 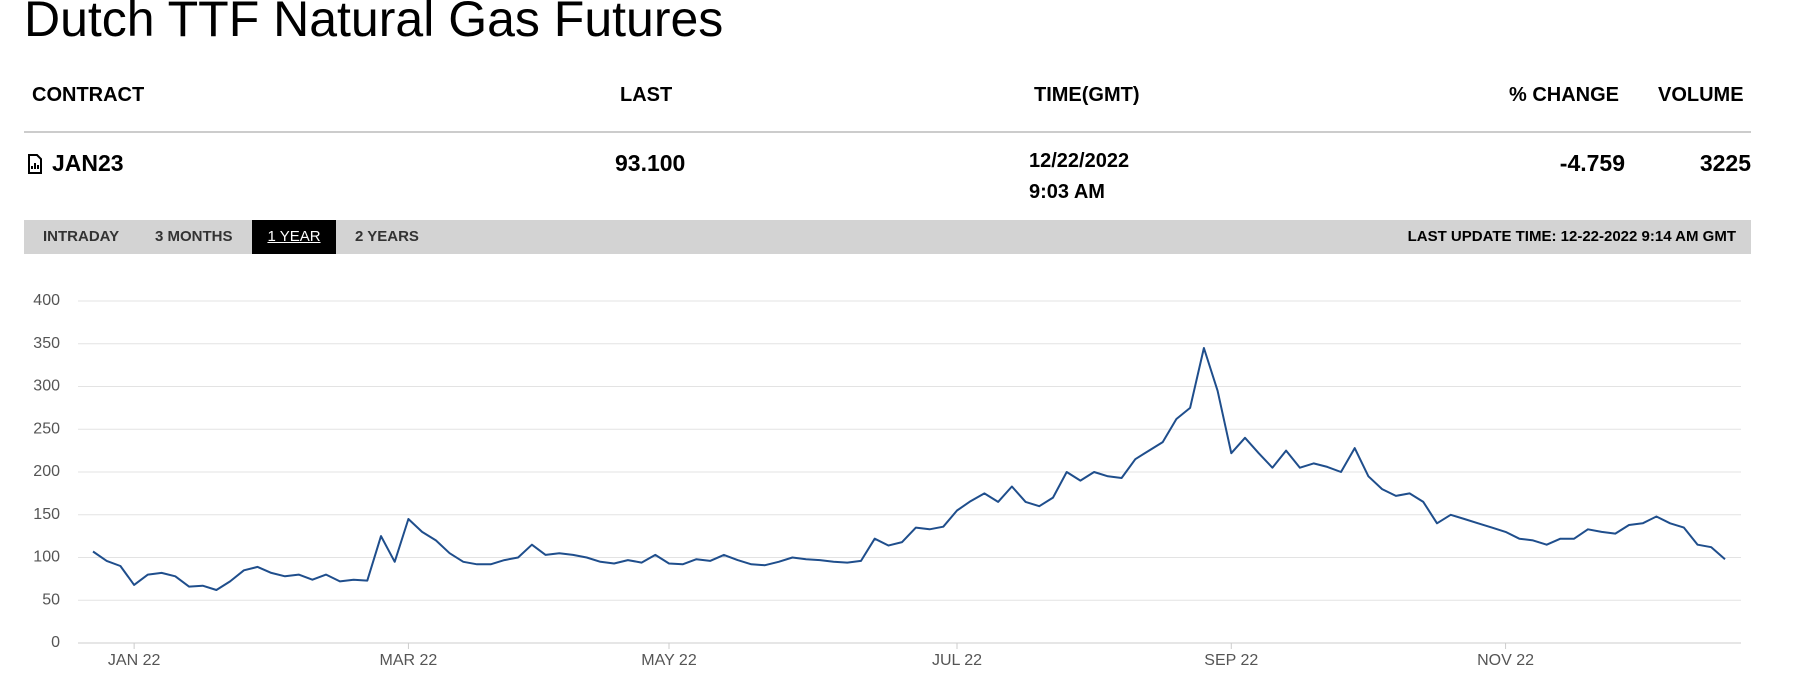 What do you see at coordinates (650, 163) in the screenshot?
I see `last-price: 93.100` at bounding box center [650, 163].